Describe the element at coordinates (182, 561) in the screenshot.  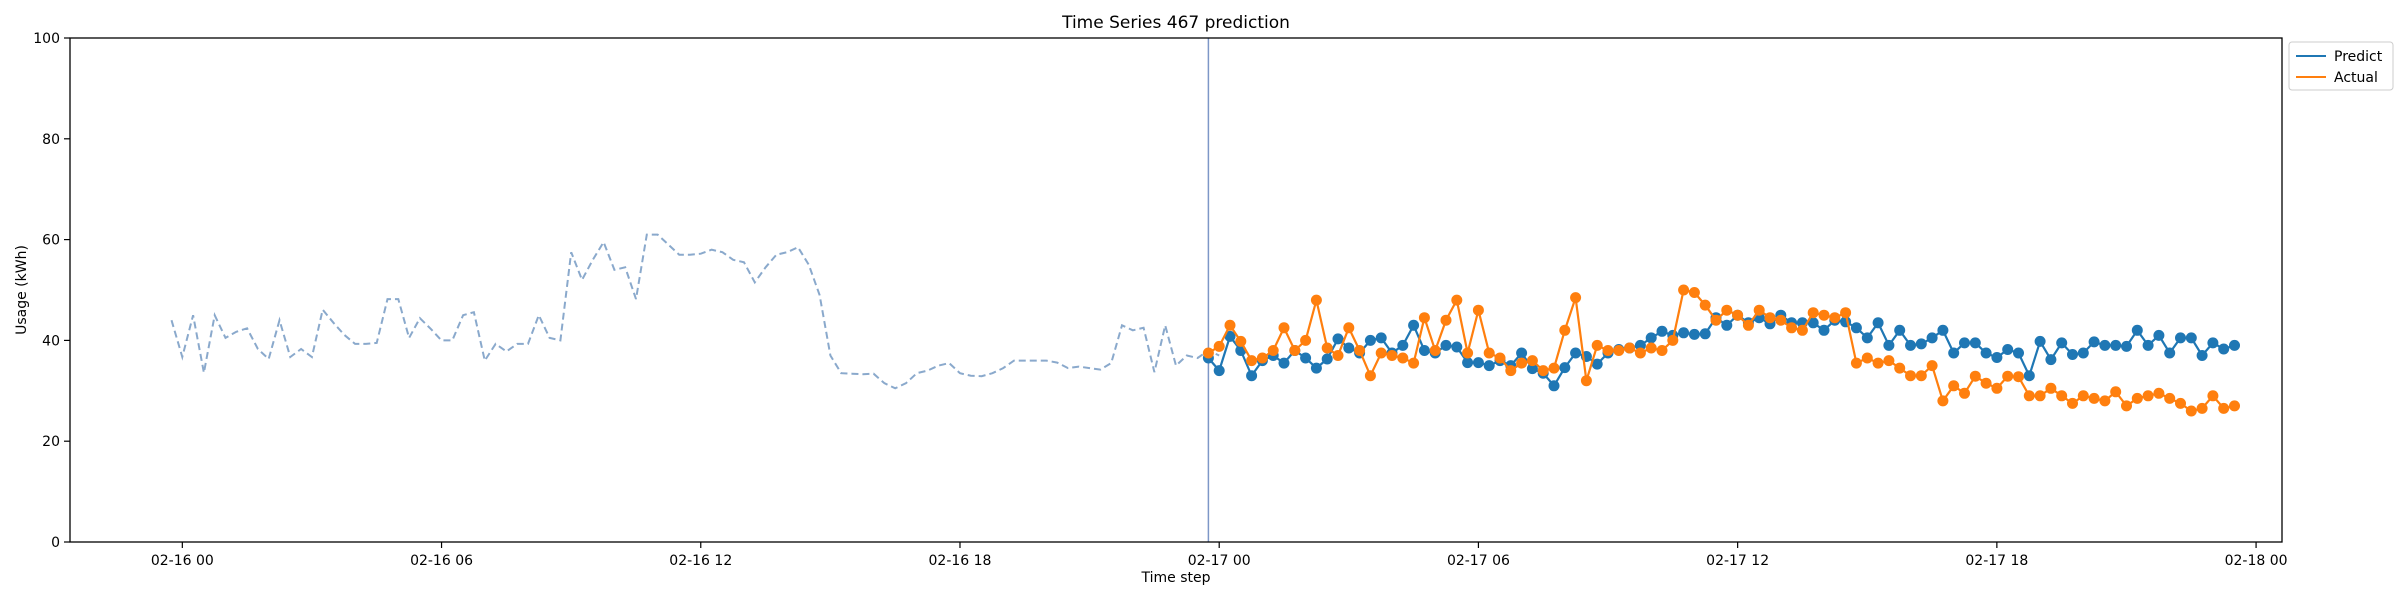
I see `x-tick-label: 02-16 00` at that location.